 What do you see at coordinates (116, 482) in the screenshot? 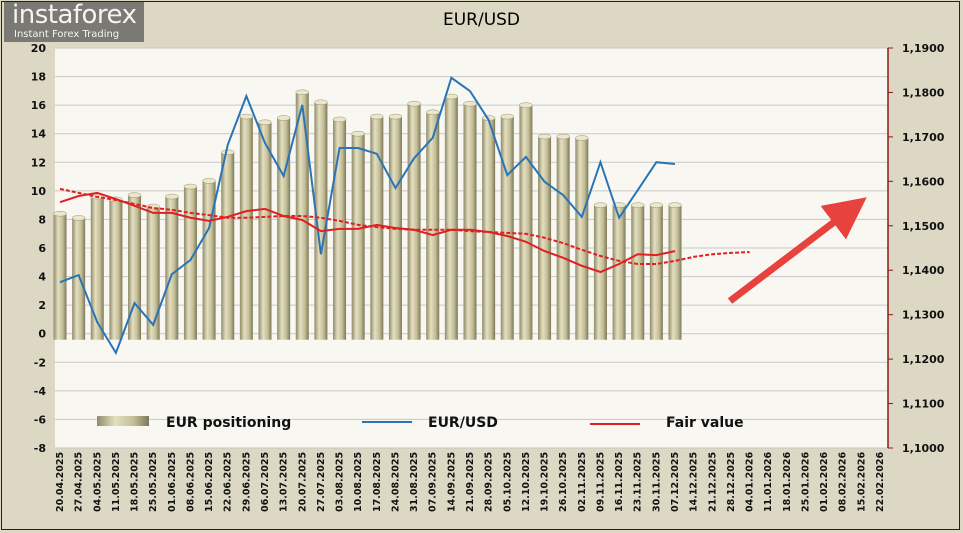
I see `x-tick-label: 11.05.2025` at bounding box center [116, 482].